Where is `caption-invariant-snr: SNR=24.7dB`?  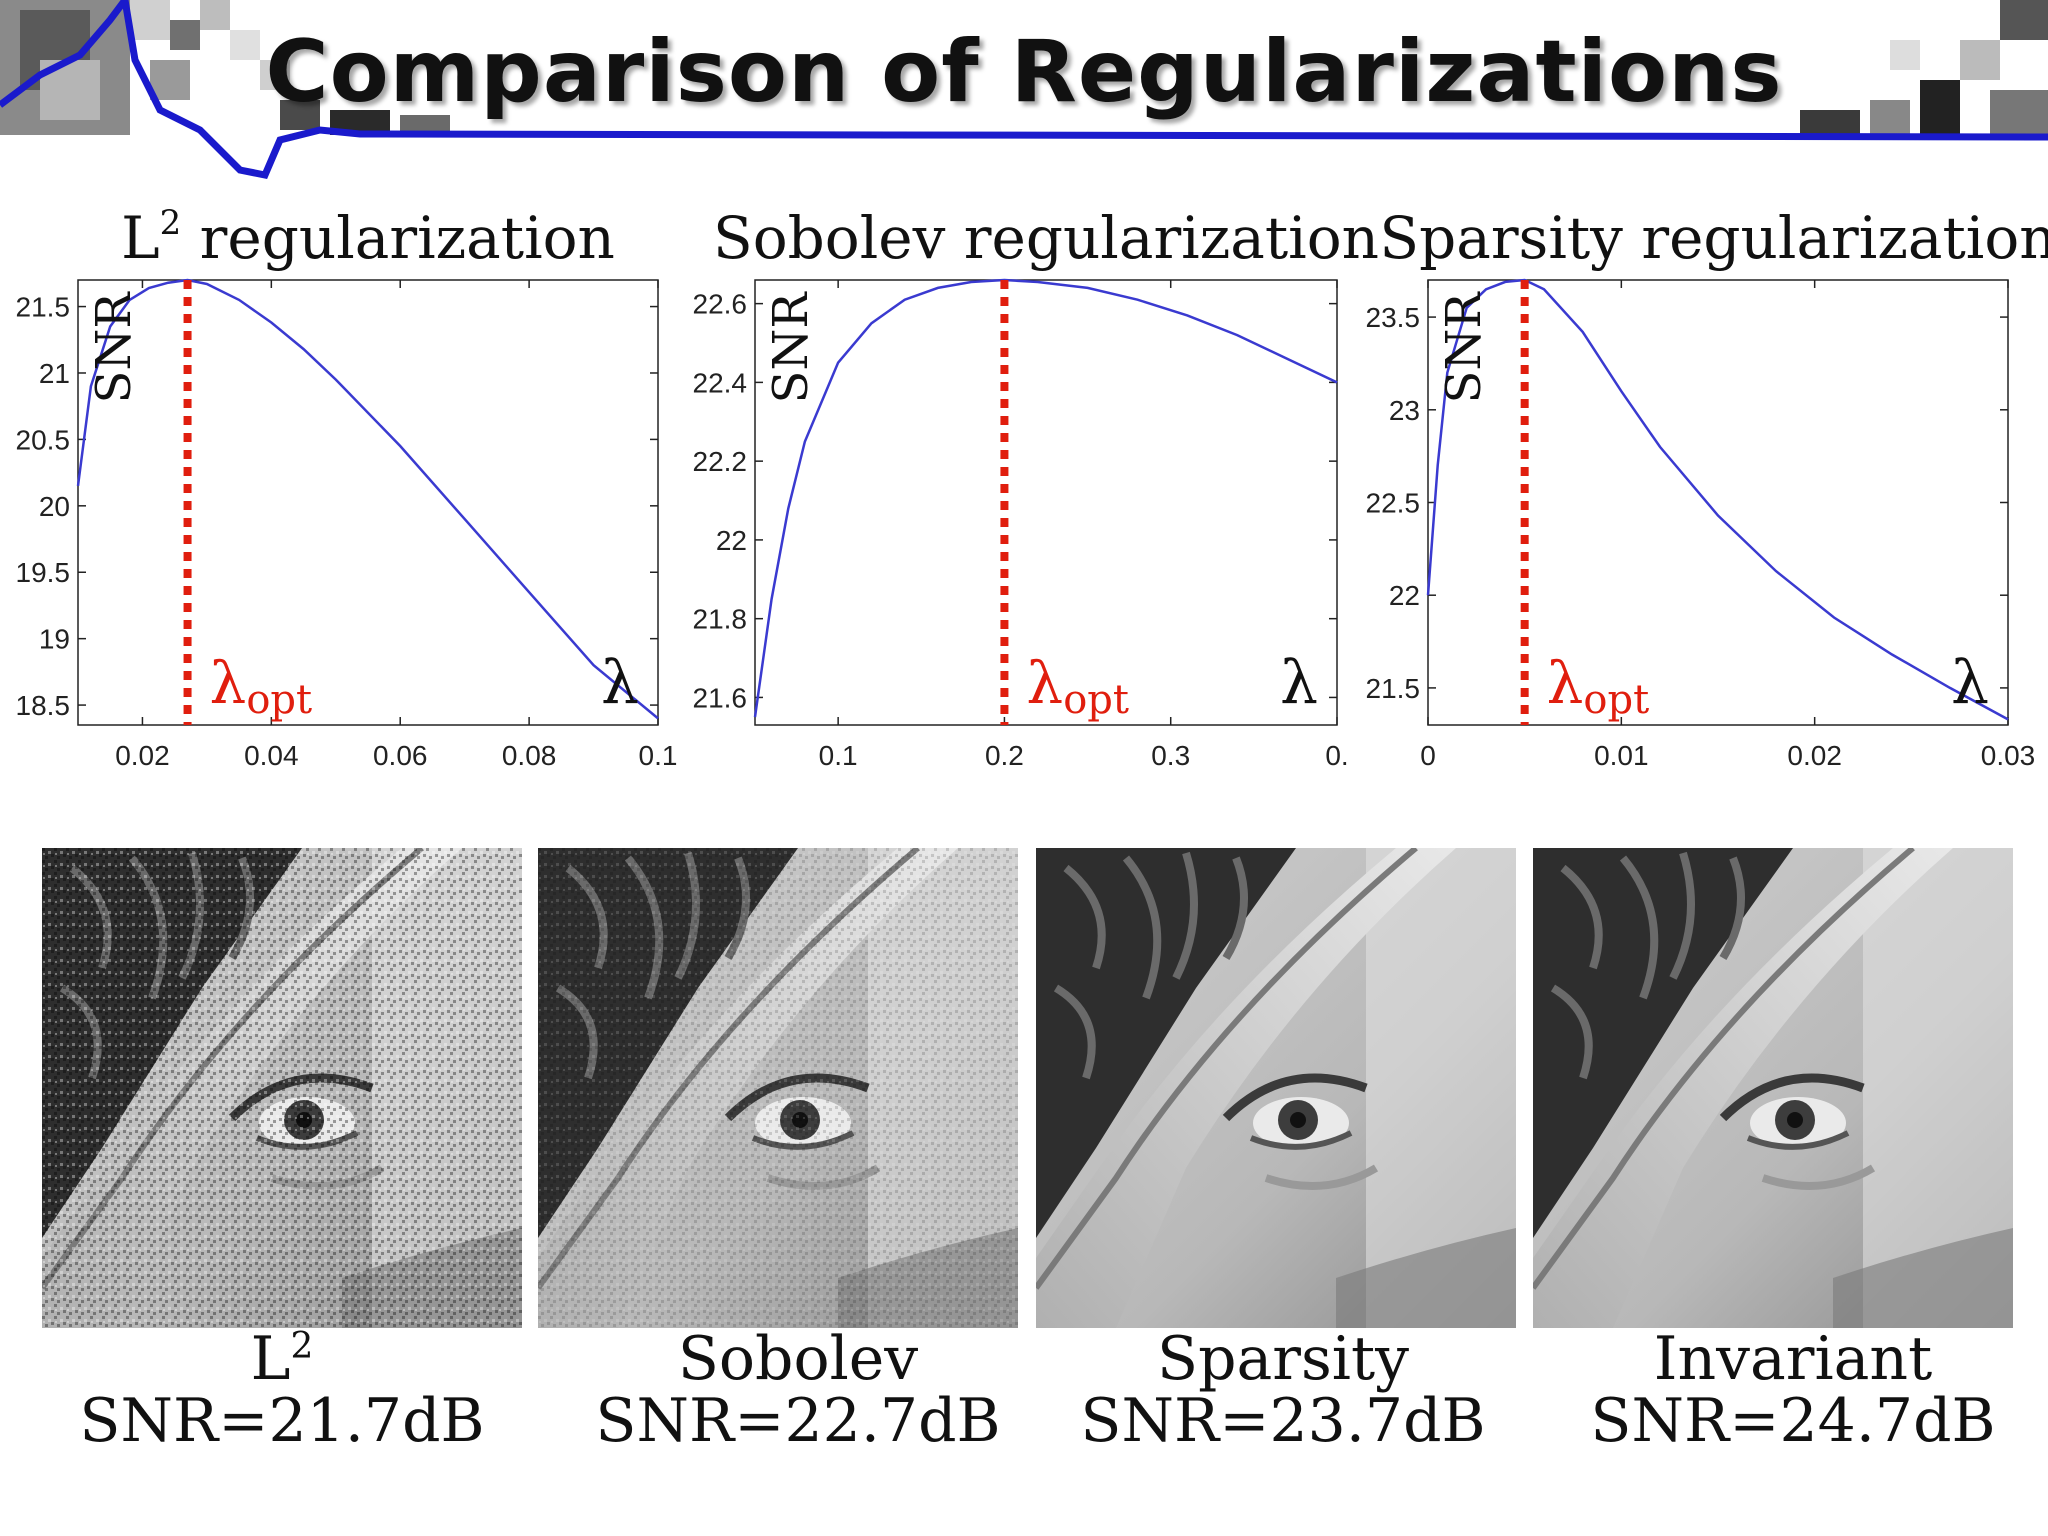
caption-invariant-snr: SNR=24.7dB is located at coordinates (1793, 1421).